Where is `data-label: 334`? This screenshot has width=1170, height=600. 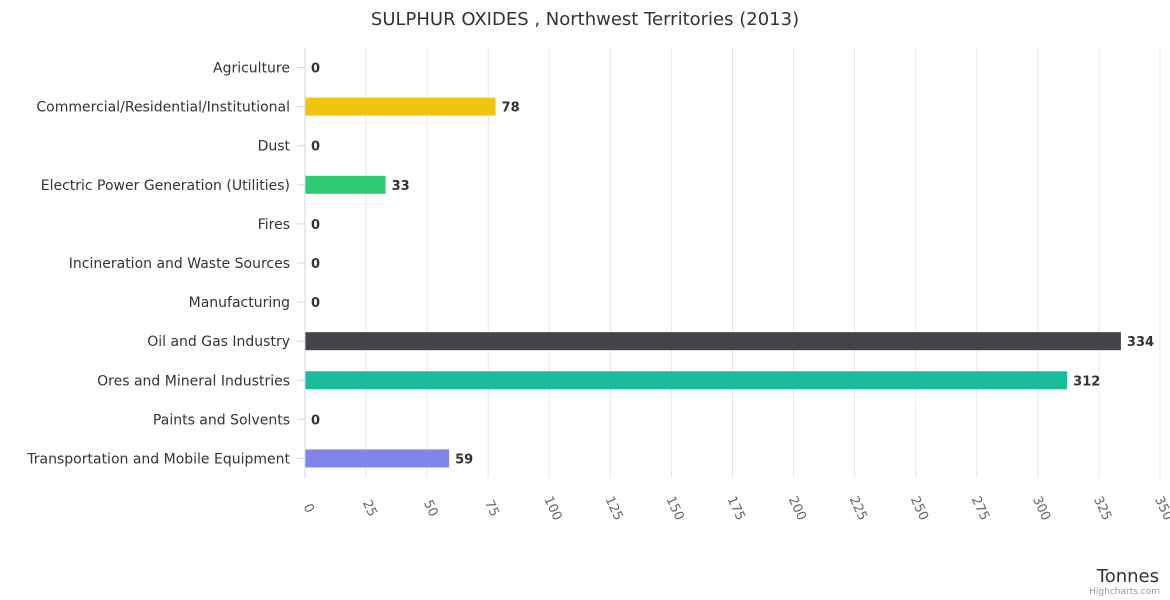
data-label: 334 is located at coordinates (1140, 342).